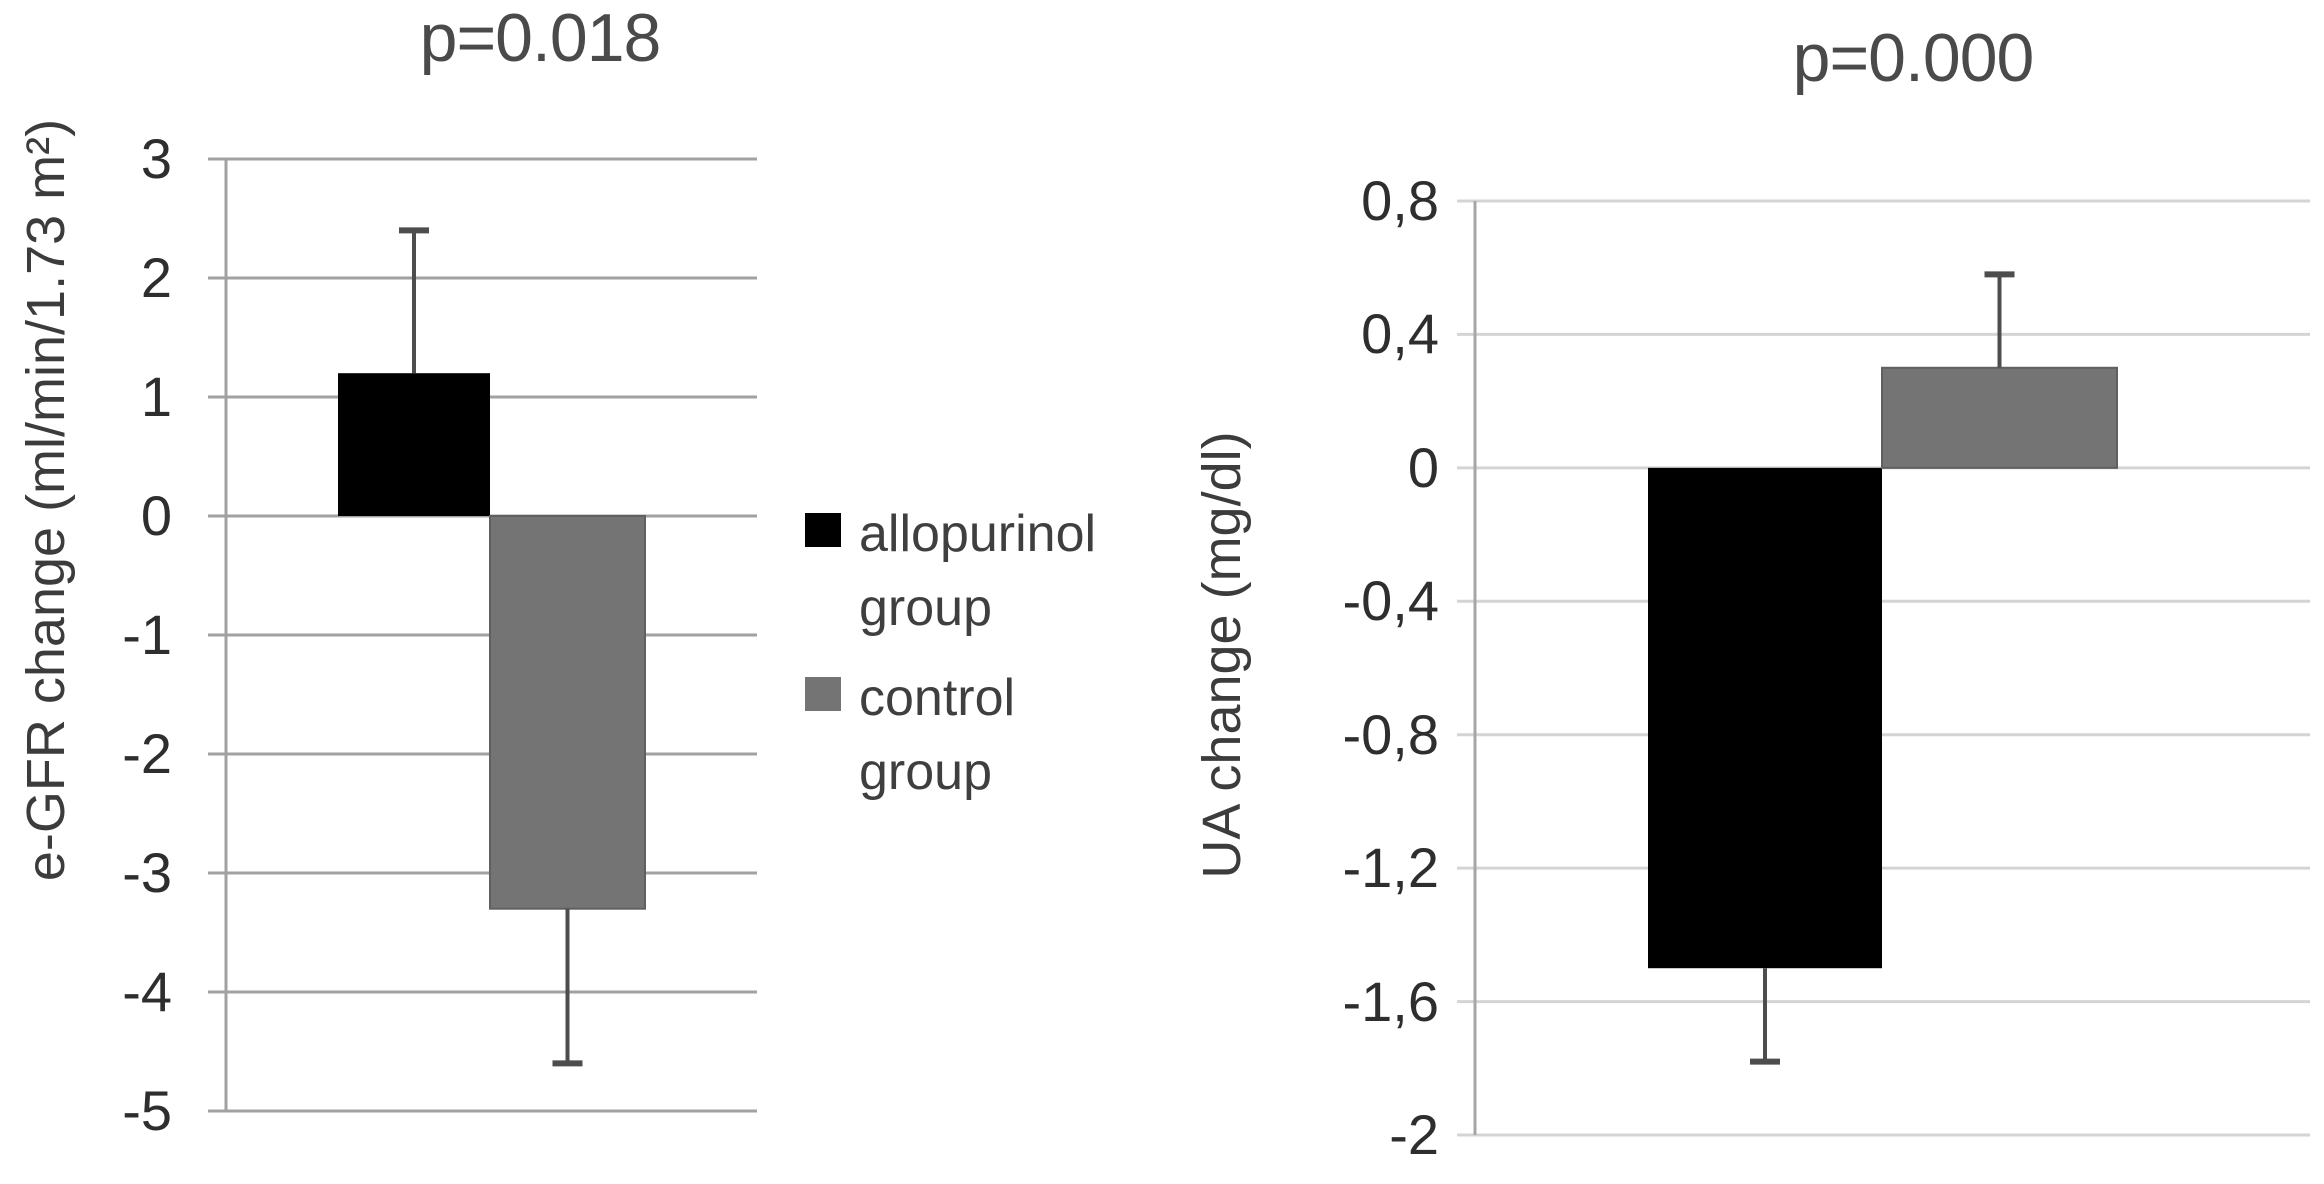  Describe the element at coordinates (147, 634) in the screenshot. I see `y-tick-label: -1` at that location.